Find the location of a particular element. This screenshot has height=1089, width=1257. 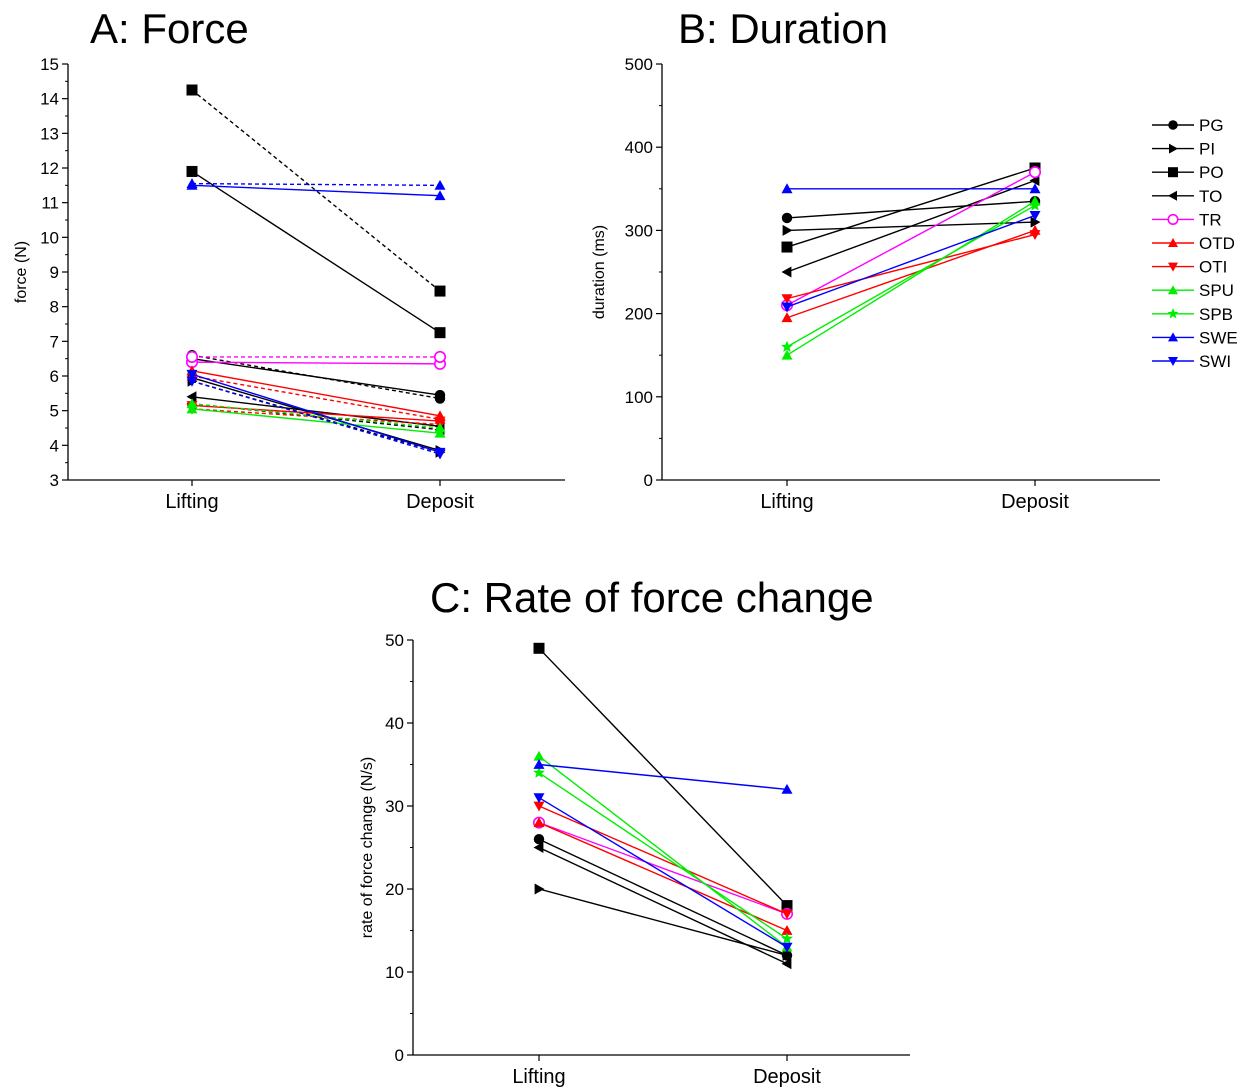

legend-label: PG is located at coordinates (1211, 125).